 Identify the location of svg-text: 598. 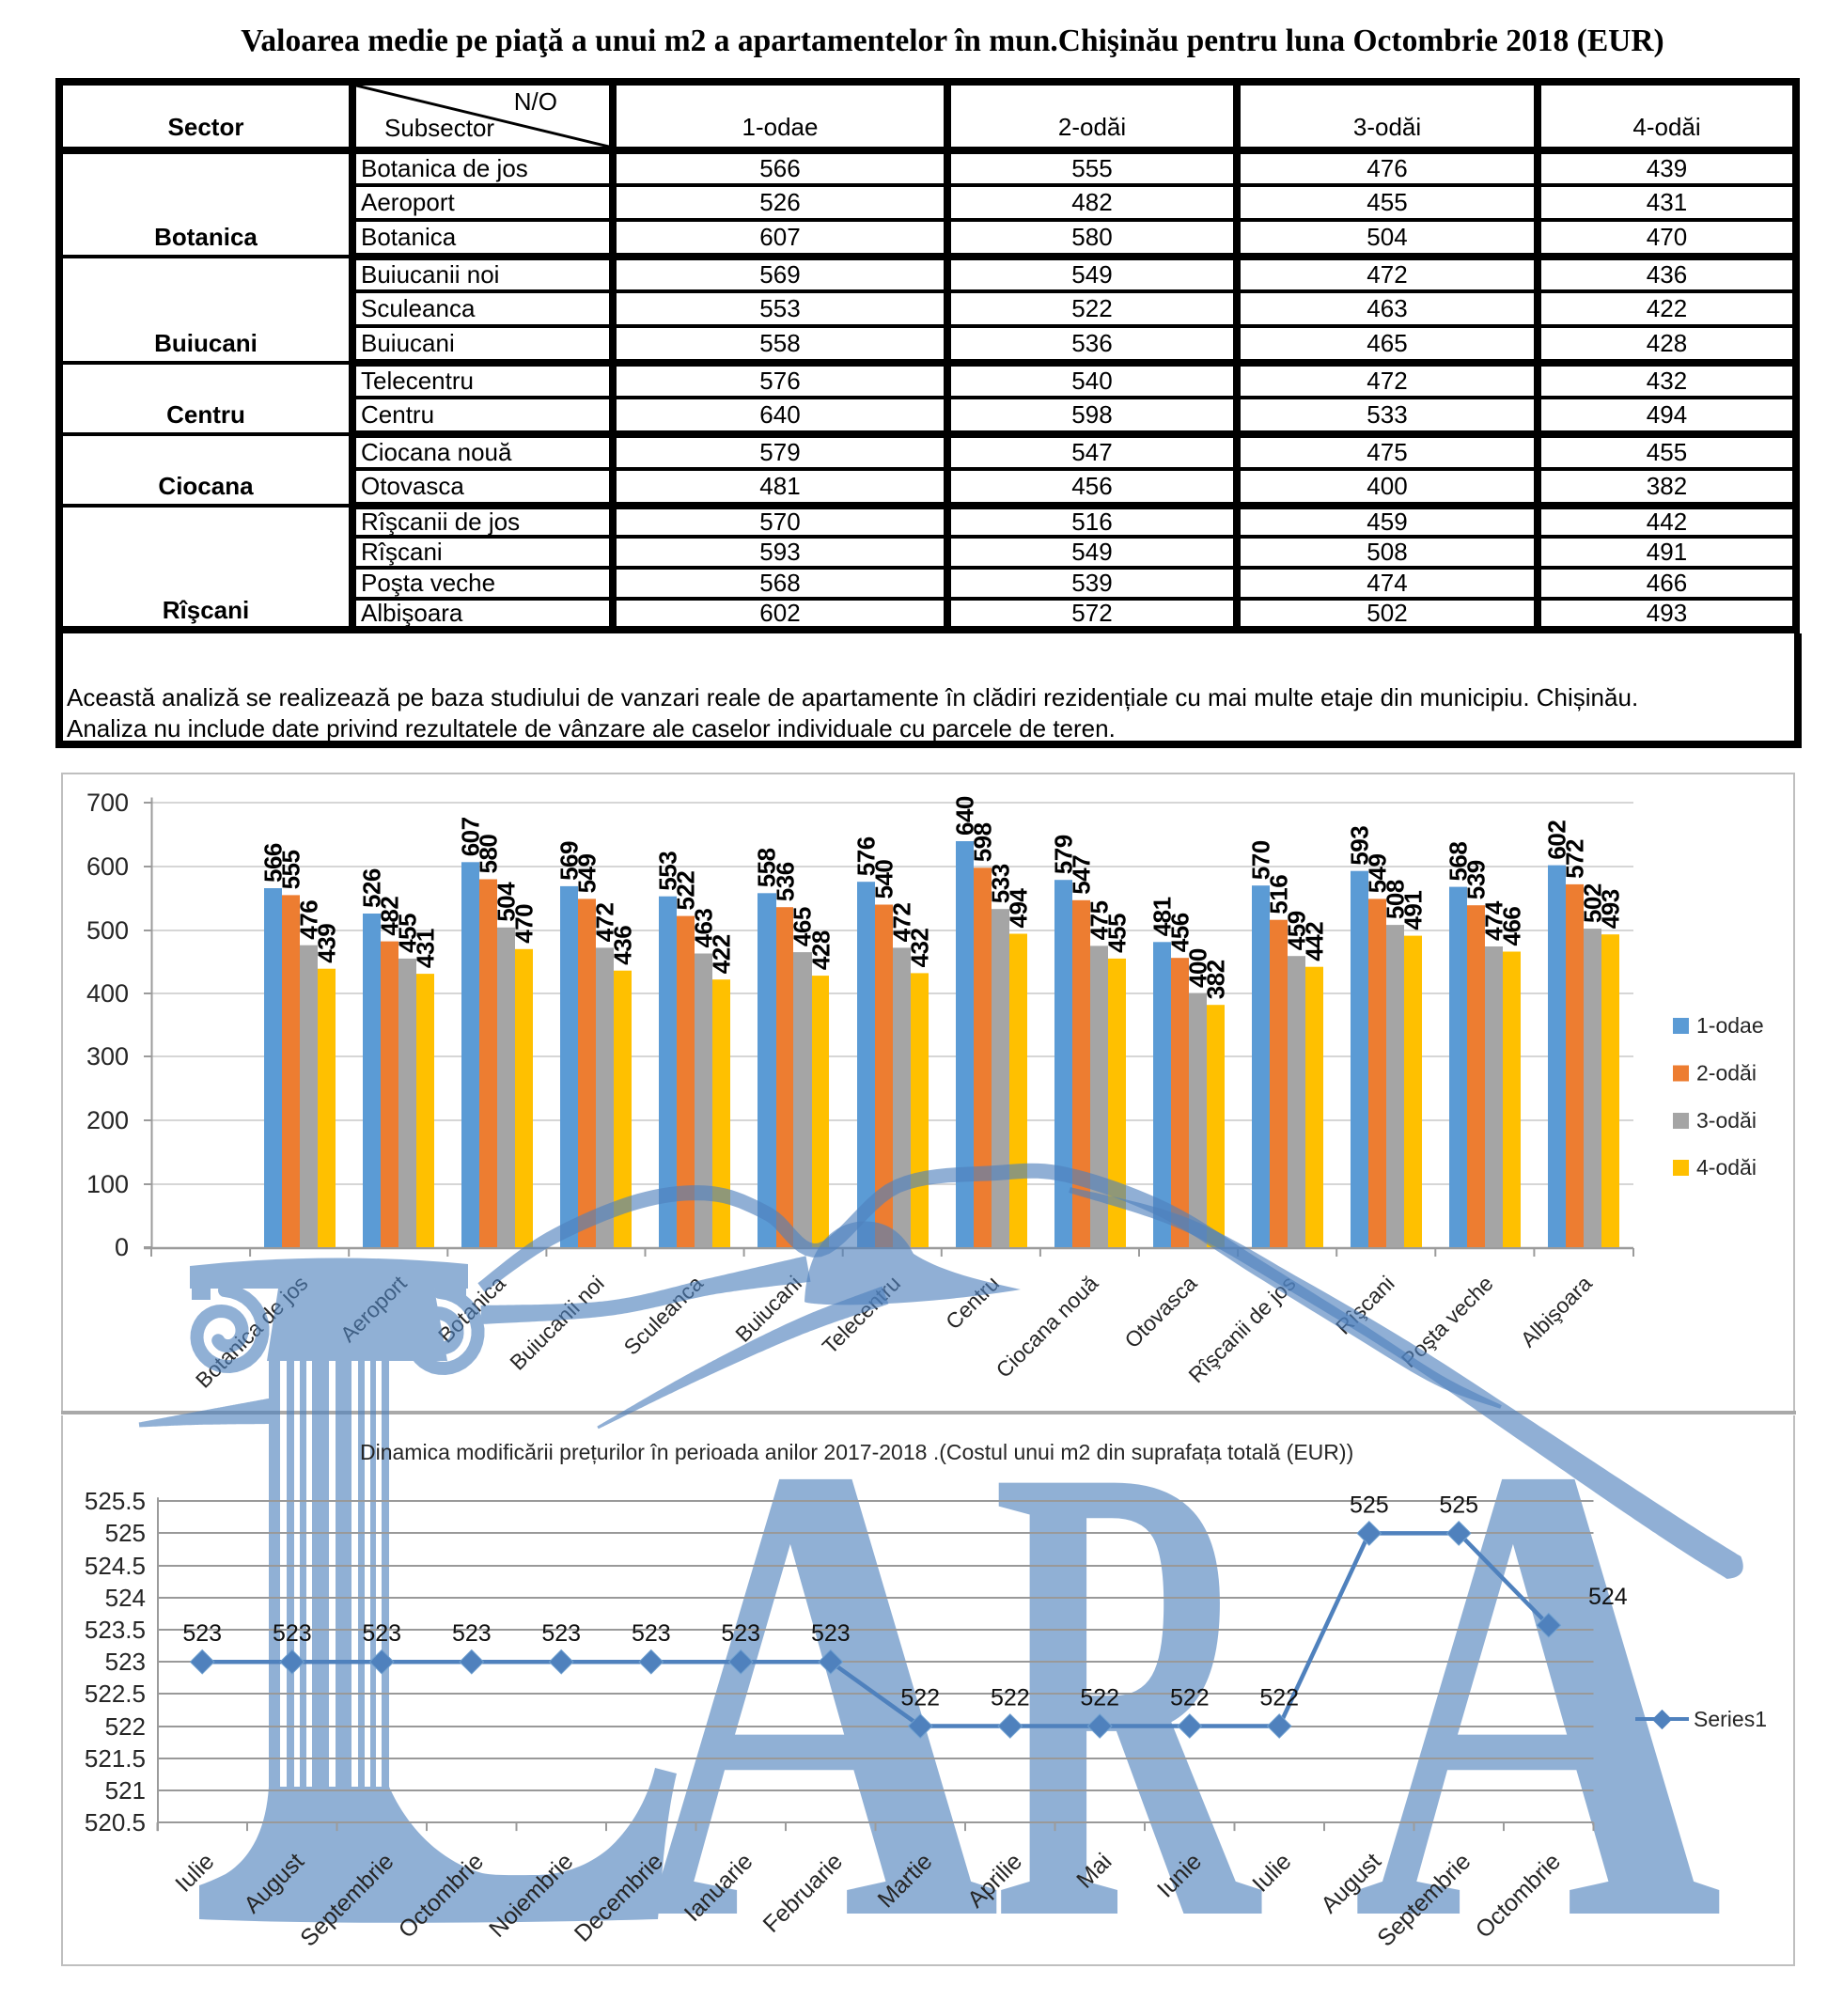
(983, 842).